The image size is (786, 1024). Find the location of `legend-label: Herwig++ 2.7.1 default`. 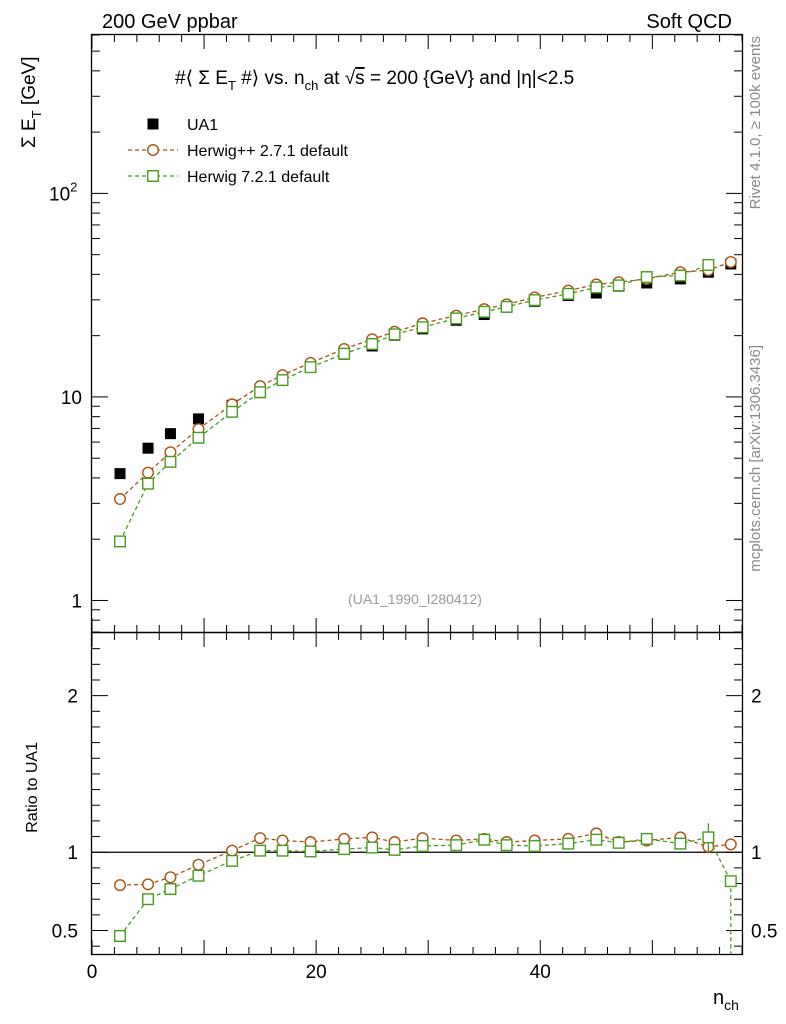

legend-label: Herwig++ 2.7.1 default is located at coordinates (268, 151).